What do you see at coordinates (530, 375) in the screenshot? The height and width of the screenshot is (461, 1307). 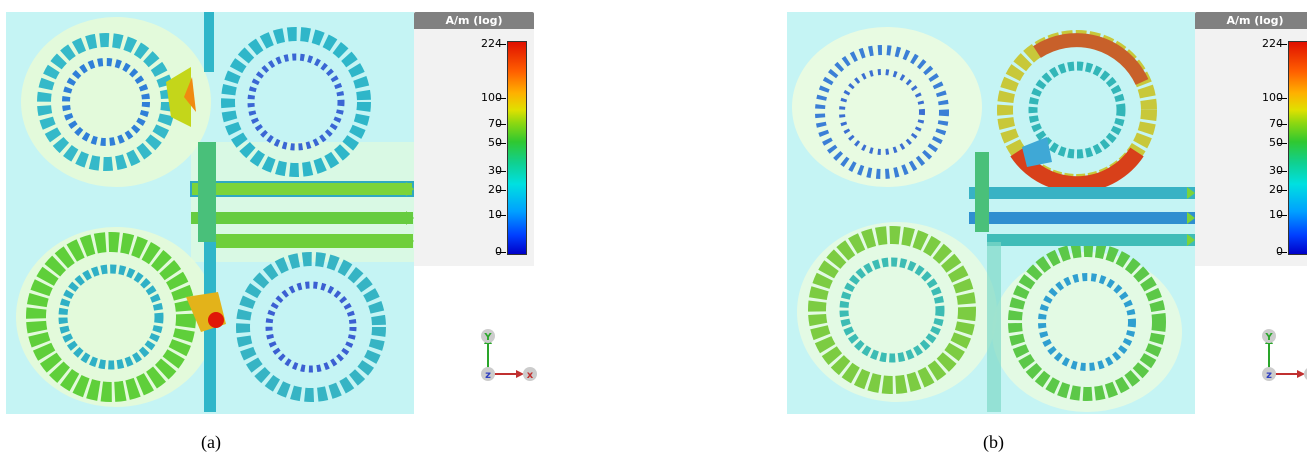 I see `axis-x-label: x` at bounding box center [530, 375].